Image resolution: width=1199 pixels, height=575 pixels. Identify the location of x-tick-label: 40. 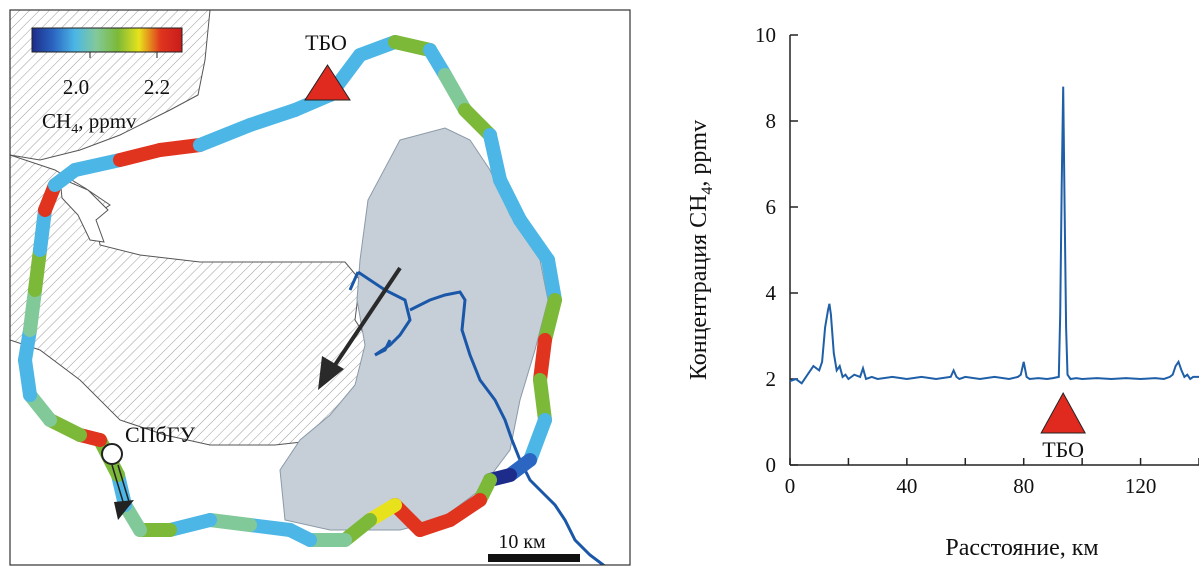
(906, 486).